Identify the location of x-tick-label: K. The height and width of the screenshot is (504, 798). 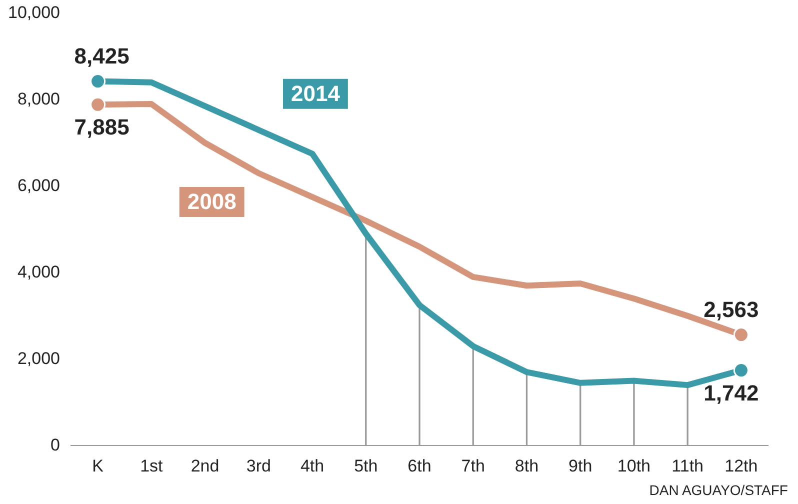
(98, 466).